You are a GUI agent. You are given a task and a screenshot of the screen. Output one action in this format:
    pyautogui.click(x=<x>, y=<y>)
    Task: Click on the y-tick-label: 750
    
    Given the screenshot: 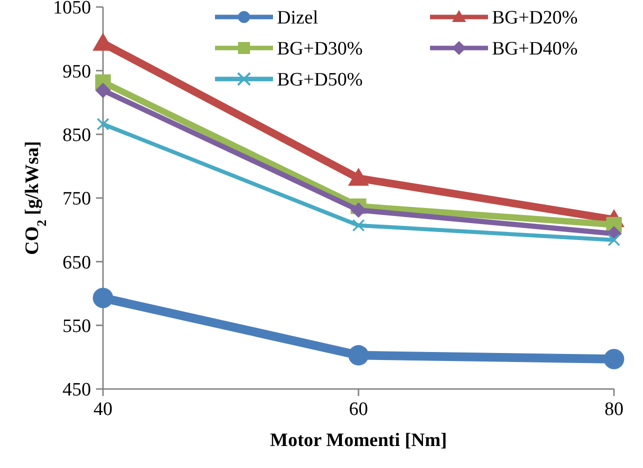 What is the action you would take?
    pyautogui.click(x=76, y=199)
    